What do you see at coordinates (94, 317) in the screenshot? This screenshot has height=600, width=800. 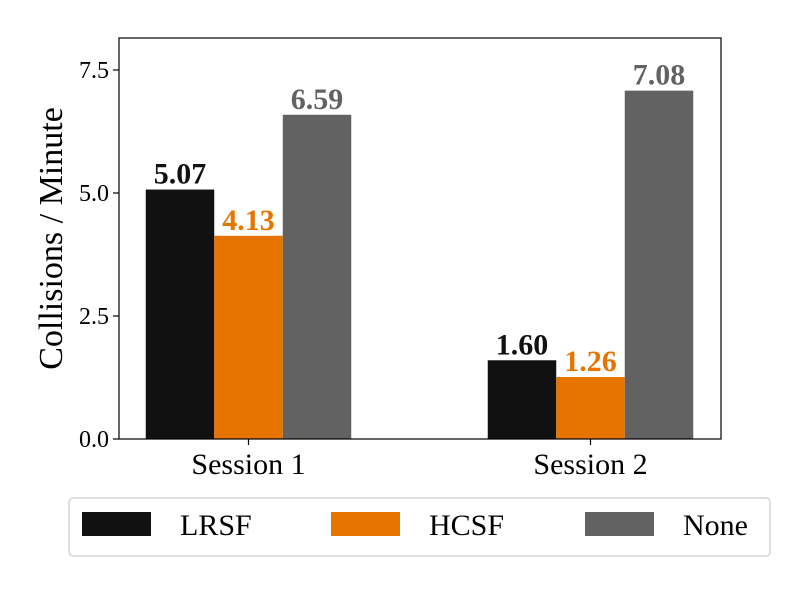 I see `y-tick-label: 2.5` at bounding box center [94, 317].